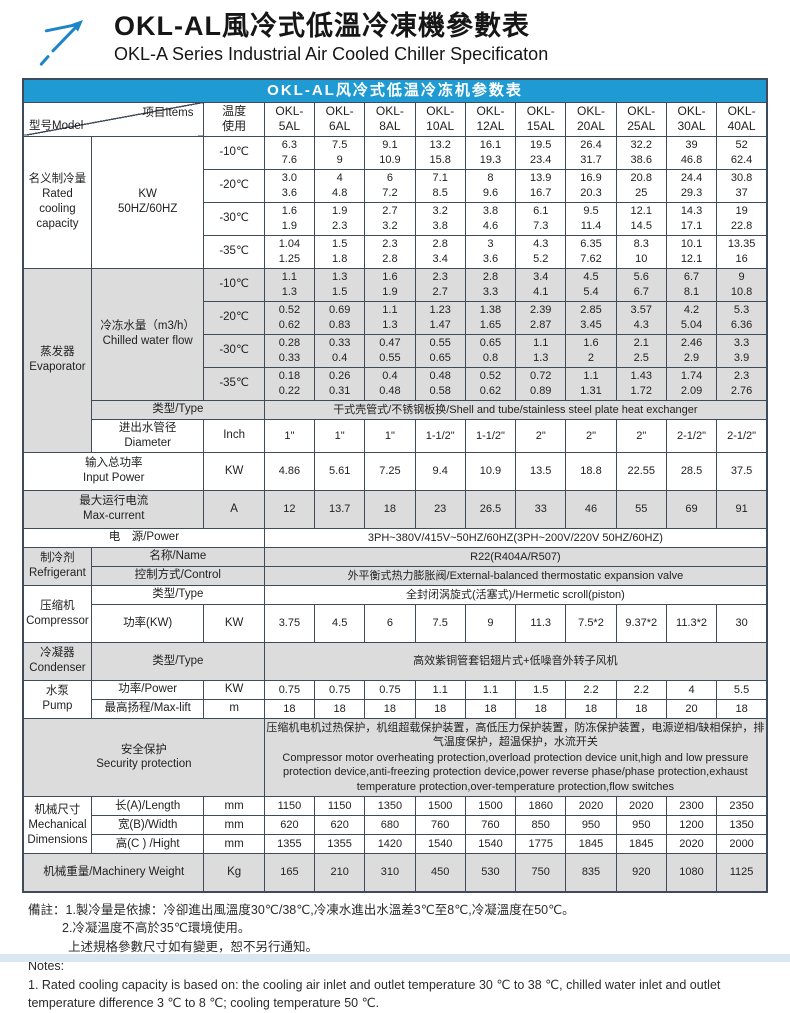 The width and height of the screenshot is (790, 1013). Describe the element at coordinates (515, 594) in the screenshot. I see `merged-value: 全封闭涡旋式(活塞式)/Hermetic scroll(piston)` at that location.